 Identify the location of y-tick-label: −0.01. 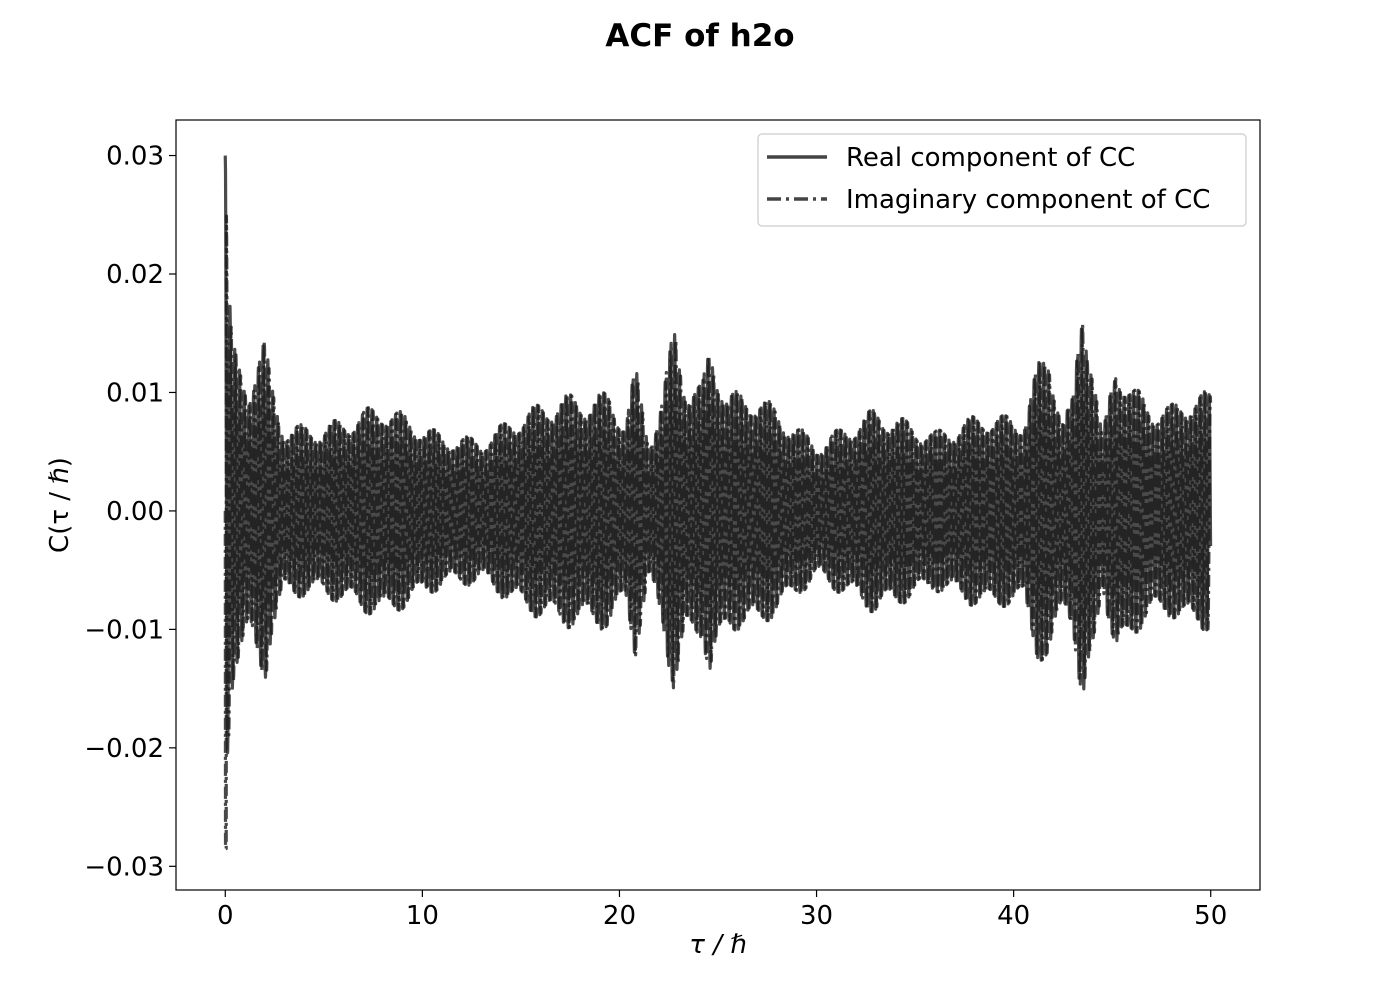
(124, 630).